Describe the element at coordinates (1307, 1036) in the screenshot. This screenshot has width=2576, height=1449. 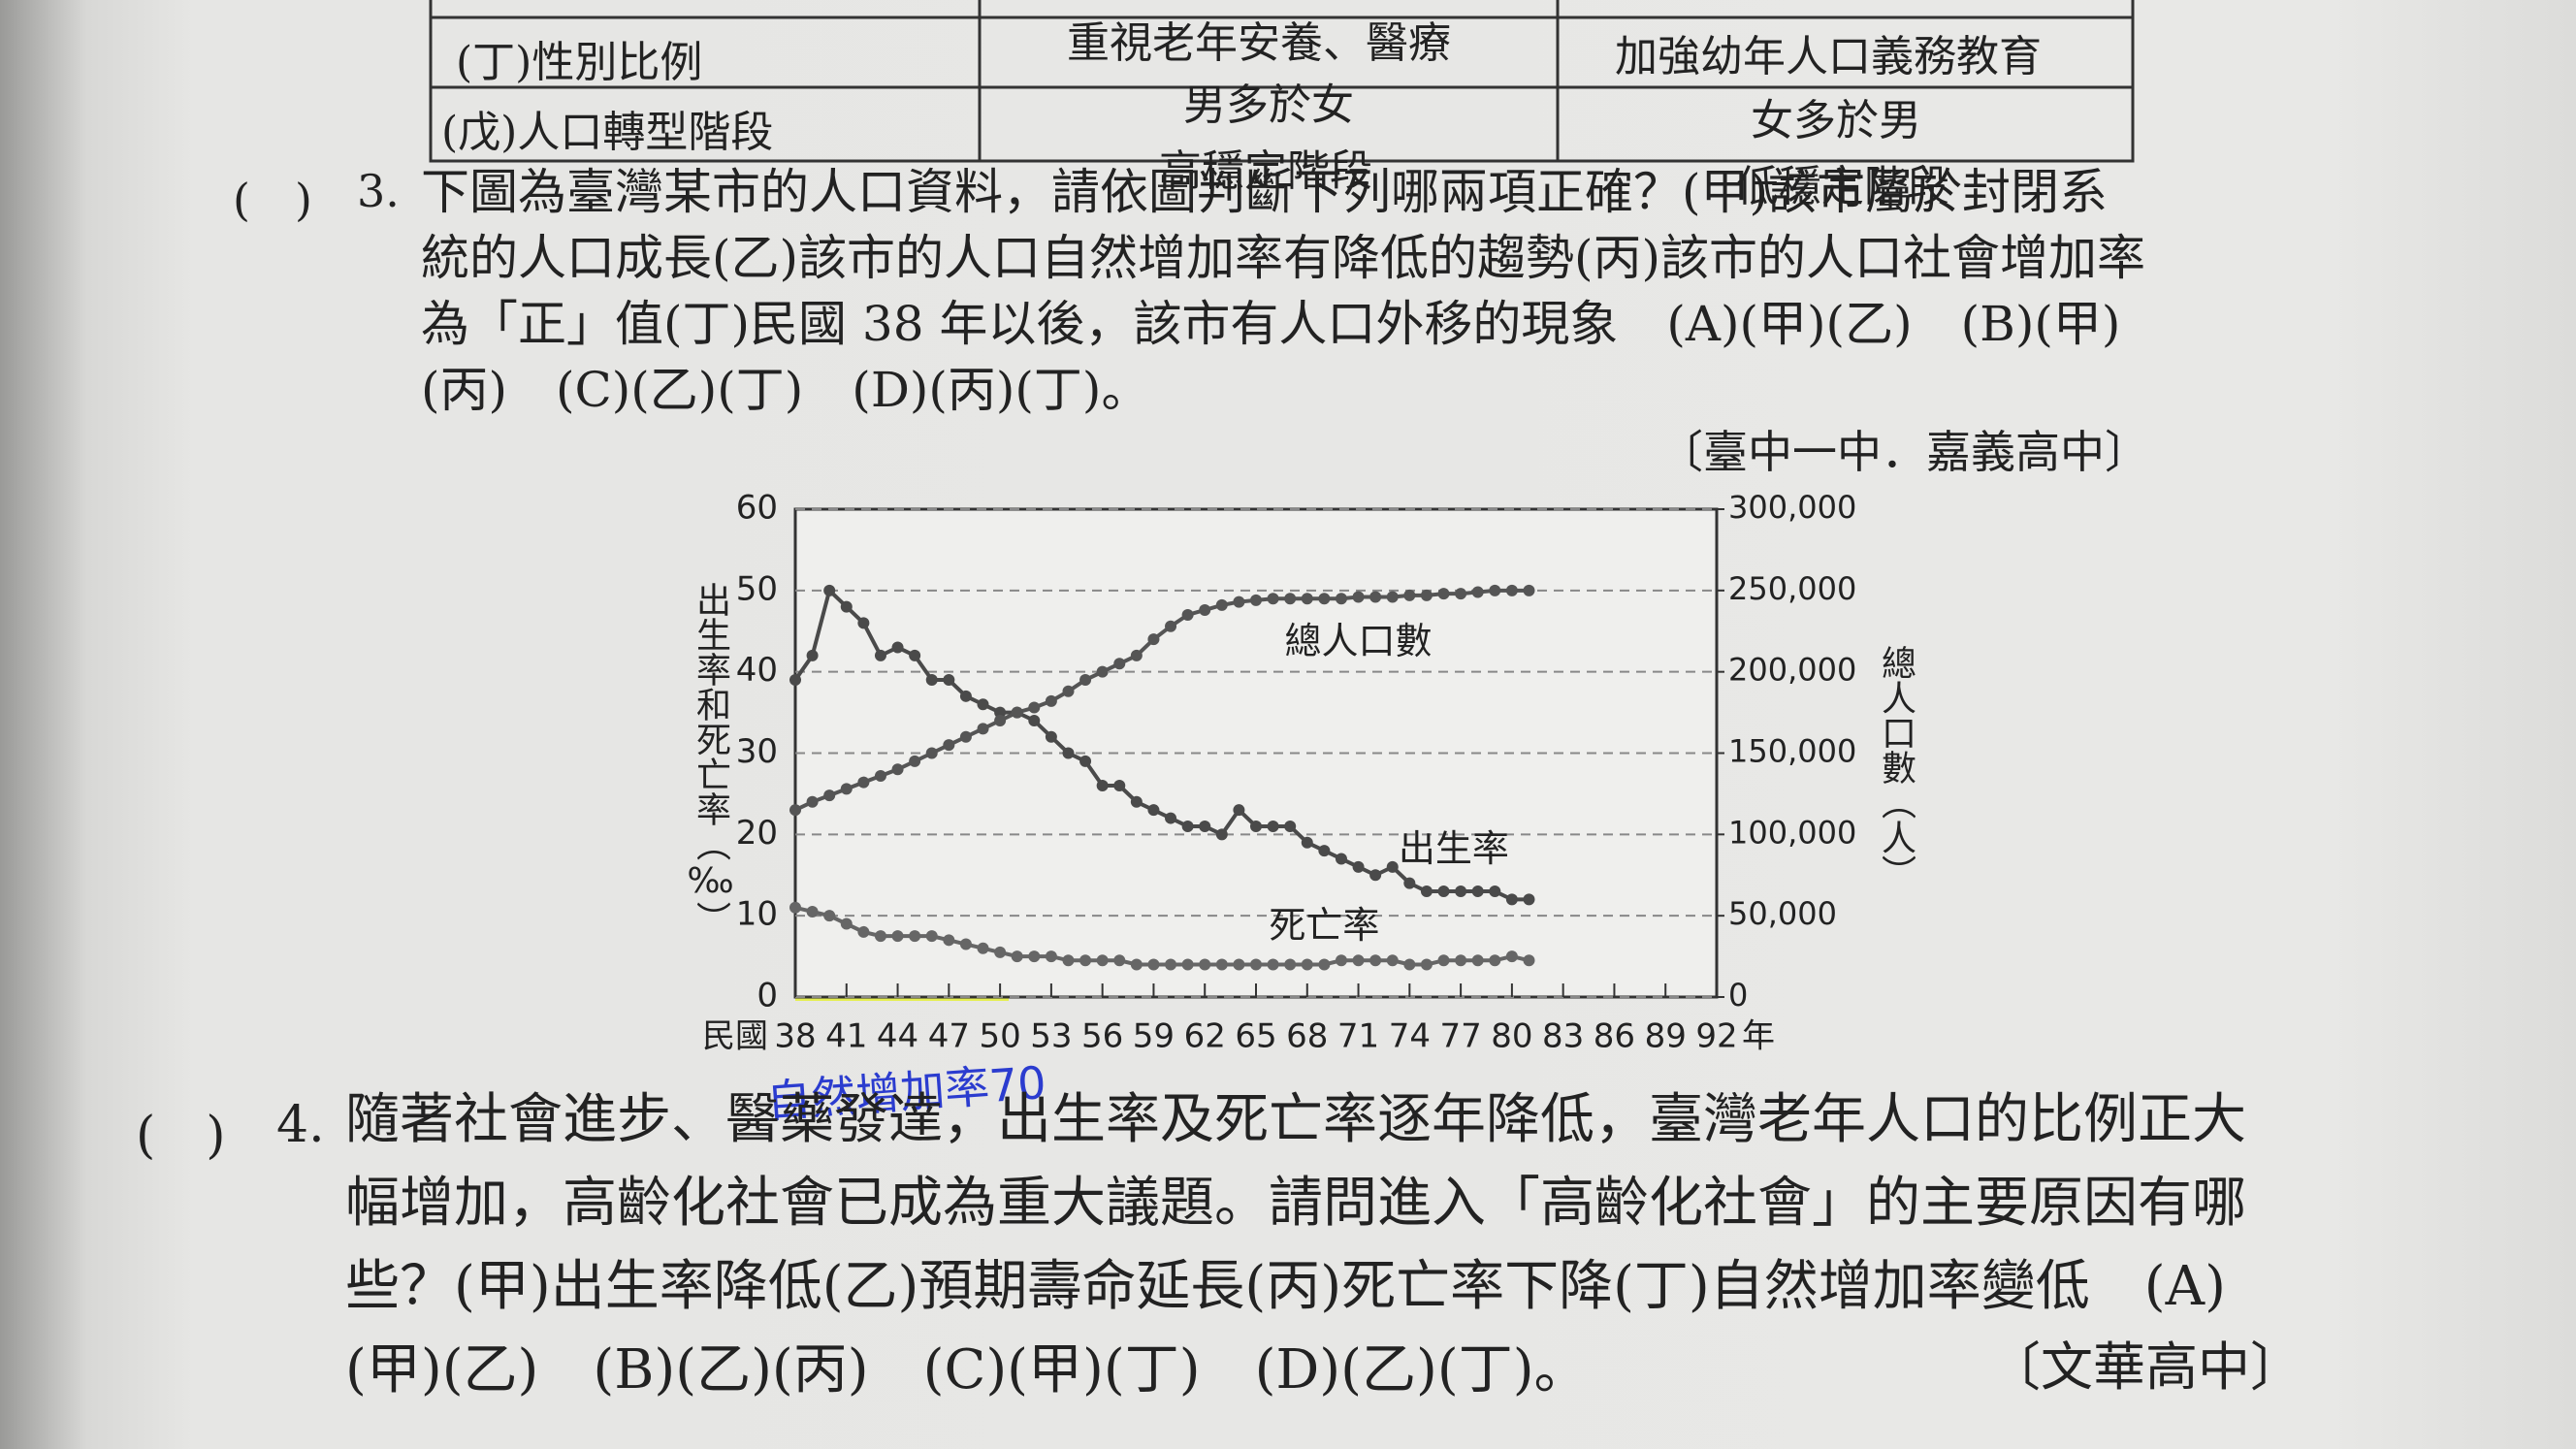
I see `x-tick-label: 68` at that location.